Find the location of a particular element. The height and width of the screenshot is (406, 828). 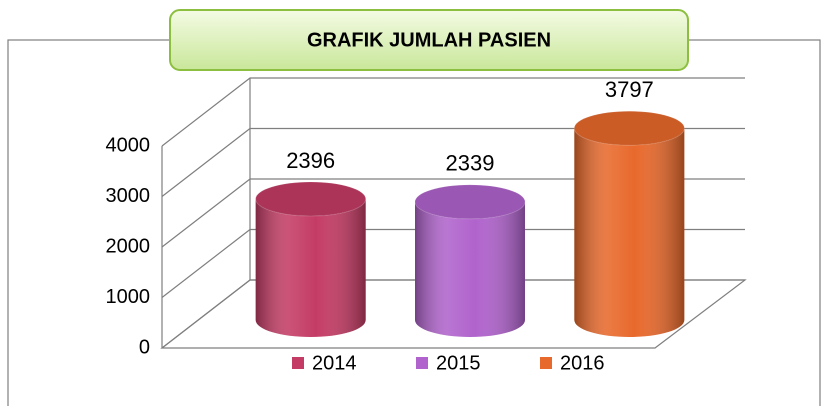

chart-title: GRAFIK JUMLAH PASIEN is located at coordinates (429, 40).